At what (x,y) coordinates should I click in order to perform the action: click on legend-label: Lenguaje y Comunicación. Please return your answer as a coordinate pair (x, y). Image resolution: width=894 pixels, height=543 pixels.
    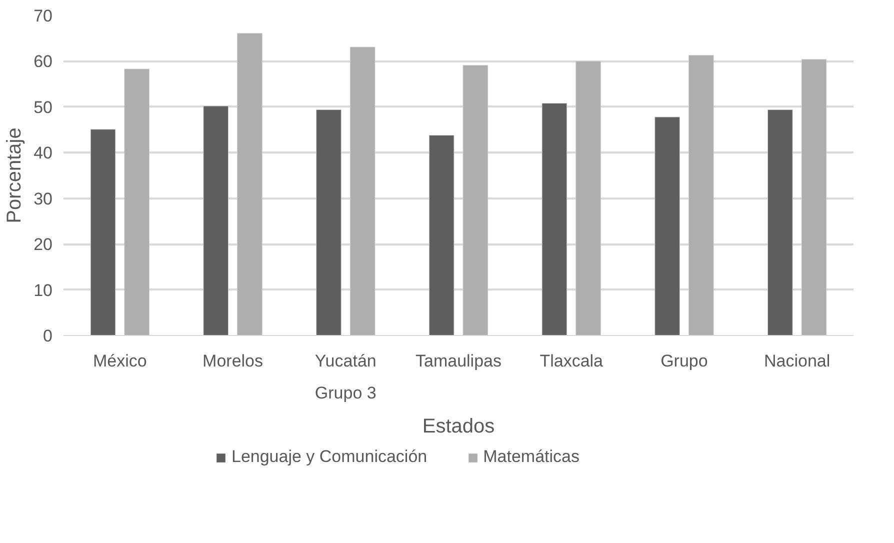
    Looking at the image, I should click on (329, 457).